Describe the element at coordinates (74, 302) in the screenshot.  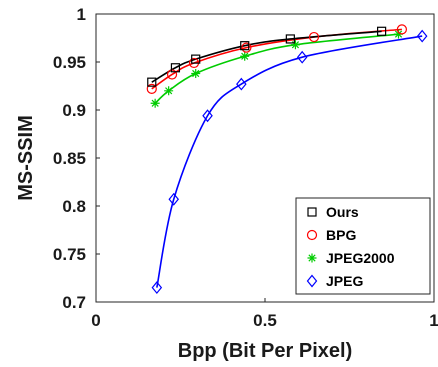
I see `y-tick-label: 0.7` at that location.